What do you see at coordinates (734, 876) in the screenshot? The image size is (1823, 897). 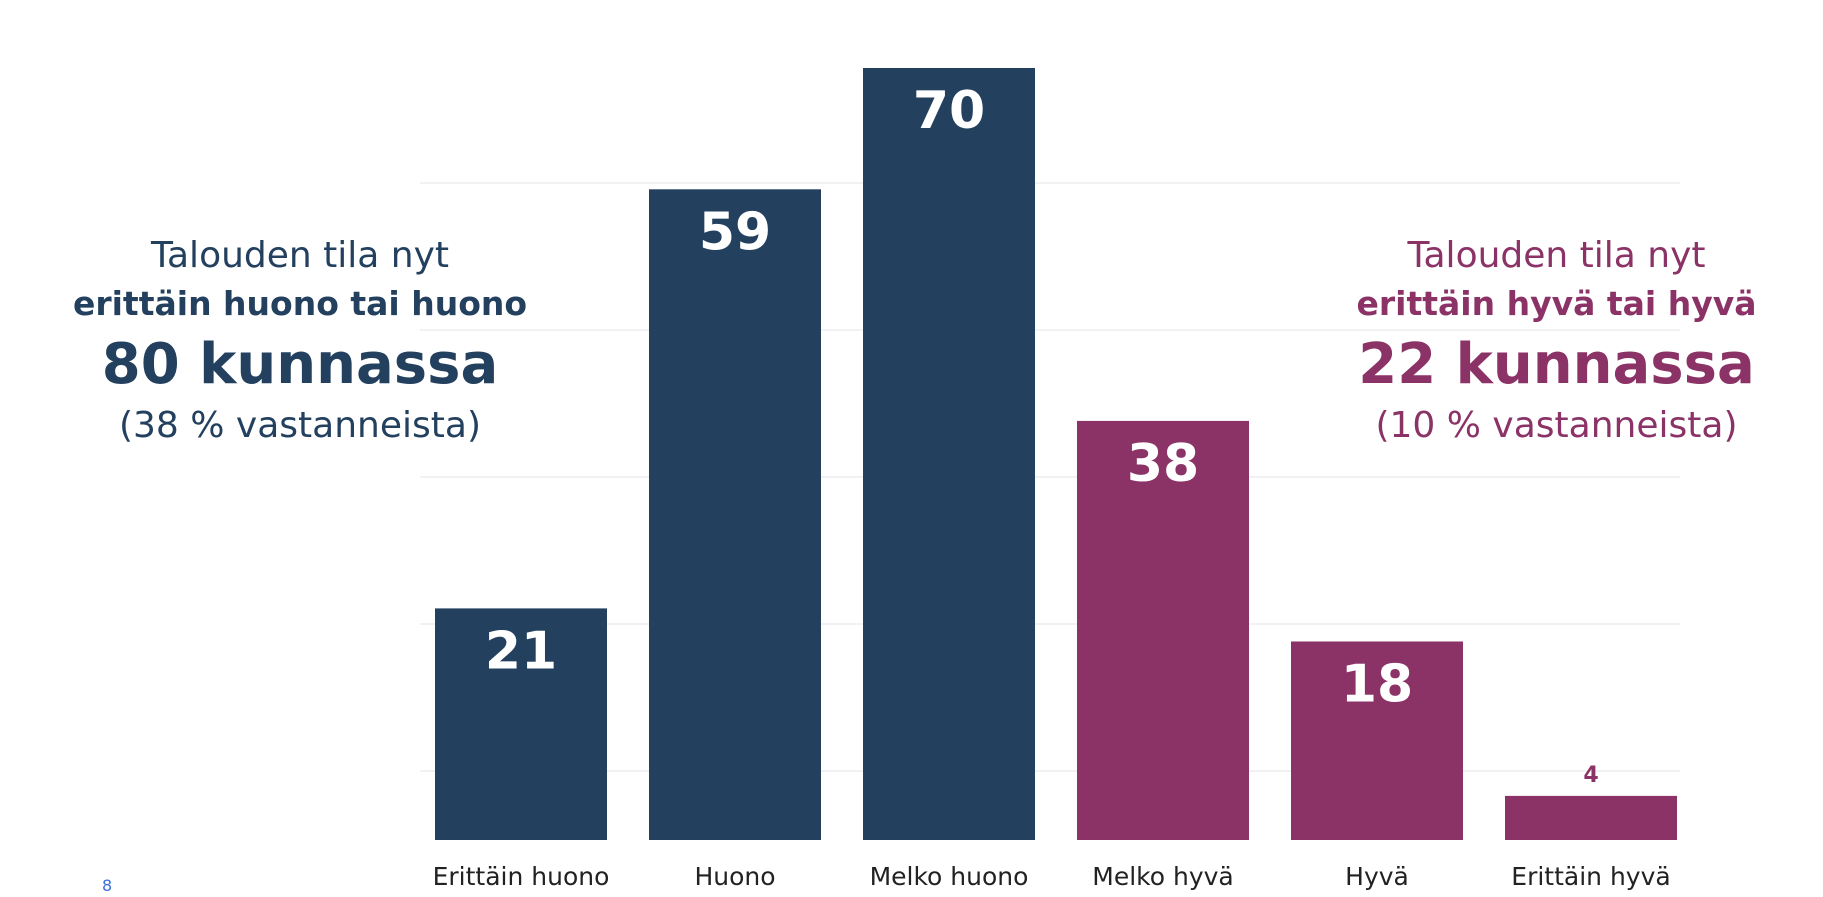 I see `category-label-2: Huono` at bounding box center [734, 876].